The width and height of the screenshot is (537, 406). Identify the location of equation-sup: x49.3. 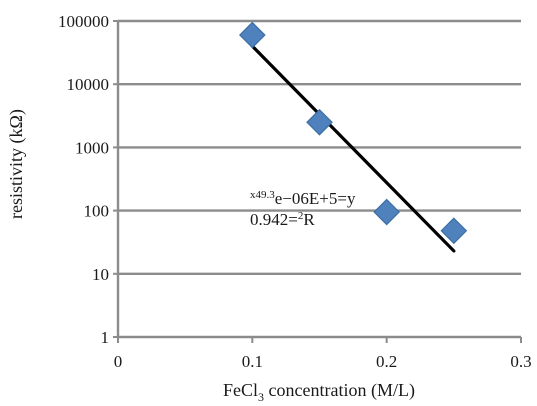
(262, 195).